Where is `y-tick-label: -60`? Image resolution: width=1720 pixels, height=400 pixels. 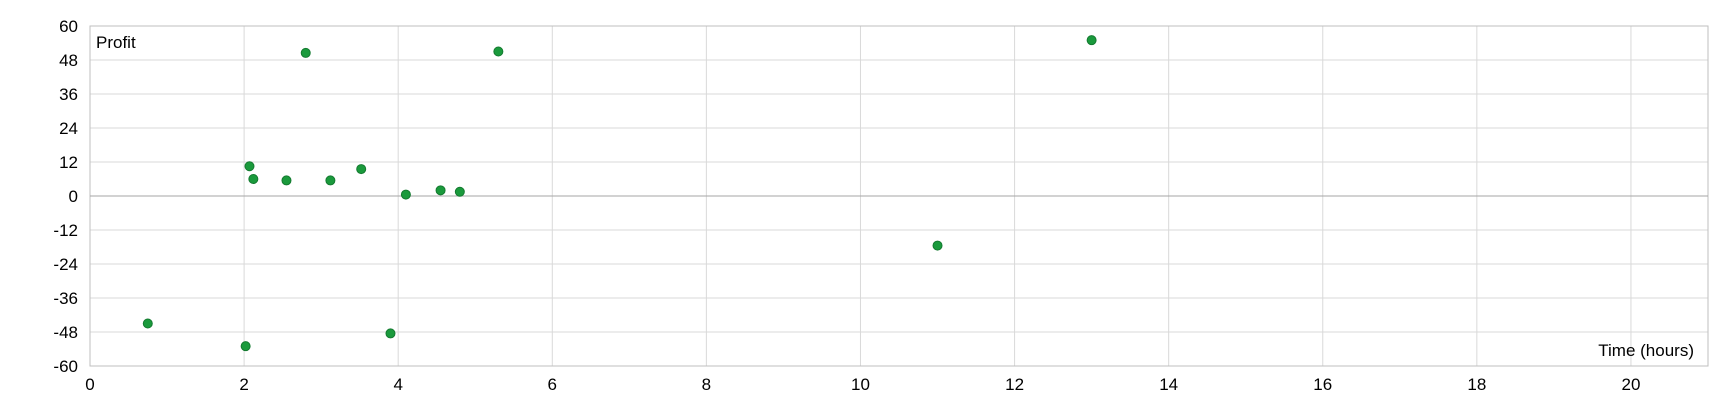
y-tick-label: -60 is located at coordinates (65, 366).